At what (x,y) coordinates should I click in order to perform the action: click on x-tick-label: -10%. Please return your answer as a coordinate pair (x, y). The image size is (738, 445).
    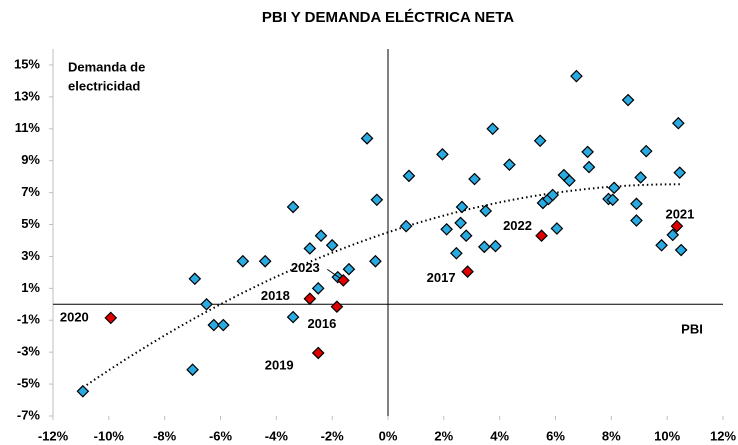
    Looking at the image, I should click on (109, 435).